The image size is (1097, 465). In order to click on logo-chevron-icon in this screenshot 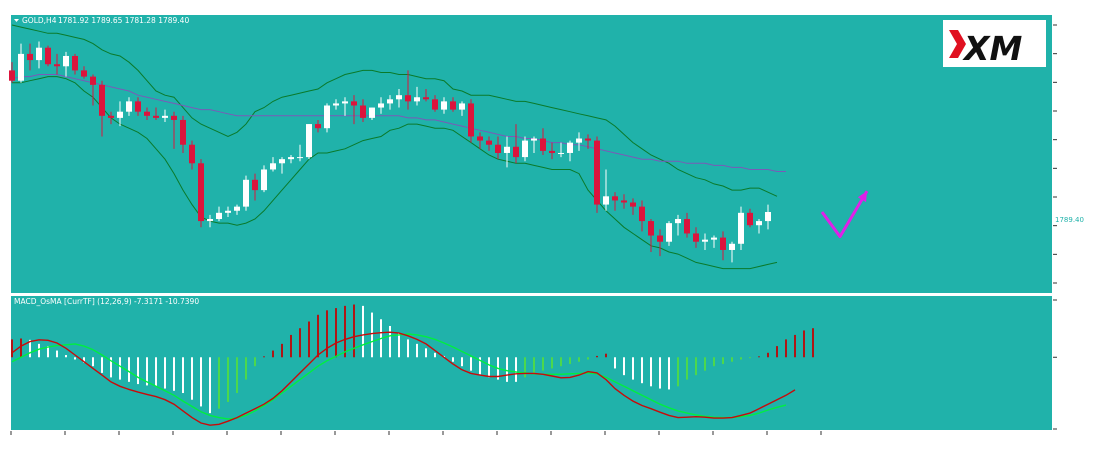, I will do `click(957, 44)`.